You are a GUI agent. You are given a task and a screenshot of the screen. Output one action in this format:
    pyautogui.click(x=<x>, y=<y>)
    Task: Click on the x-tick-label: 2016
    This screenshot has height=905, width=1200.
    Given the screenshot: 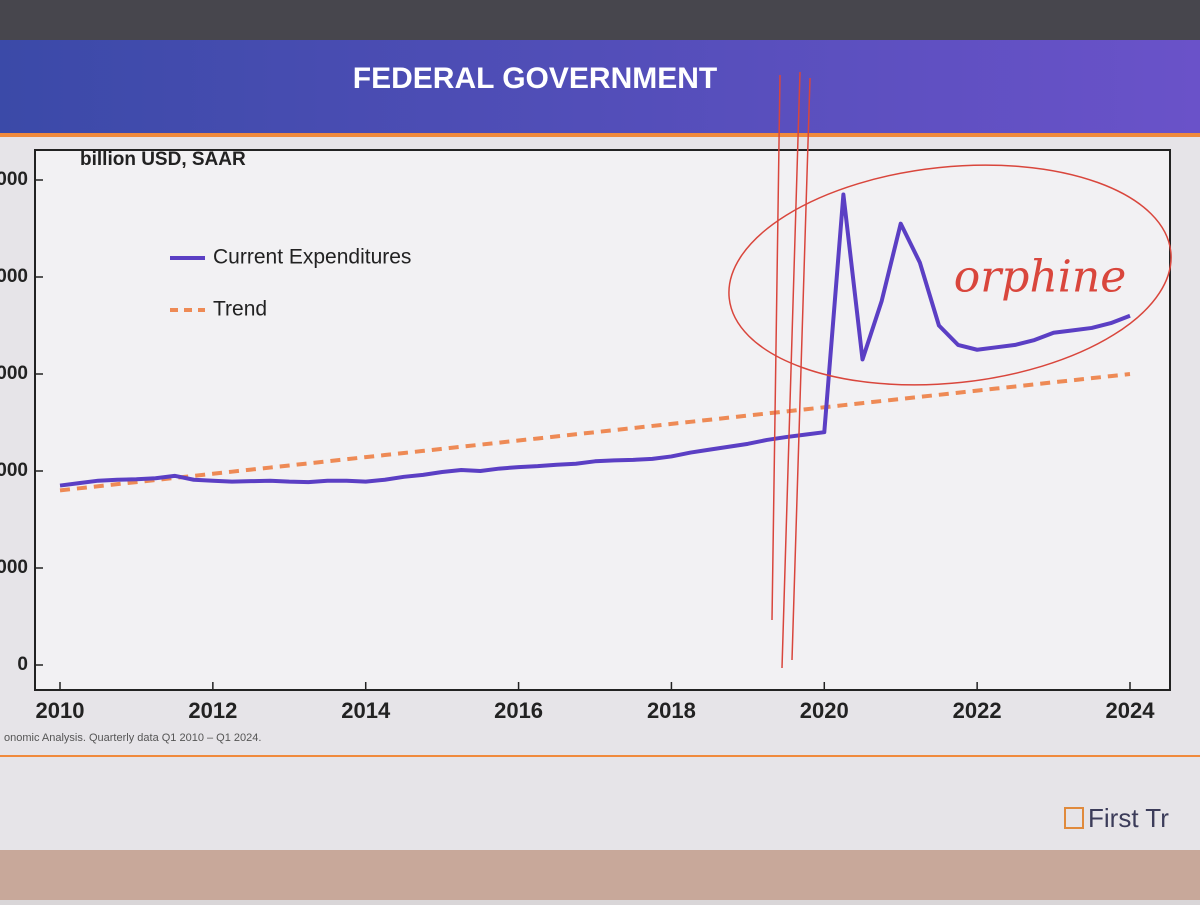 What is the action you would take?
    pyautogui.click(x=518, y=710)
    